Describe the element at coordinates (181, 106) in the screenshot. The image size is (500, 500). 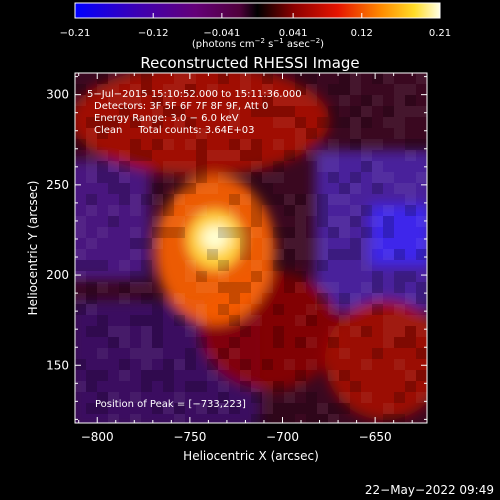
I see `annotation-detectors: Detectors: 3F 5F 6F 7F 8F 9F, Att 0` at that location.